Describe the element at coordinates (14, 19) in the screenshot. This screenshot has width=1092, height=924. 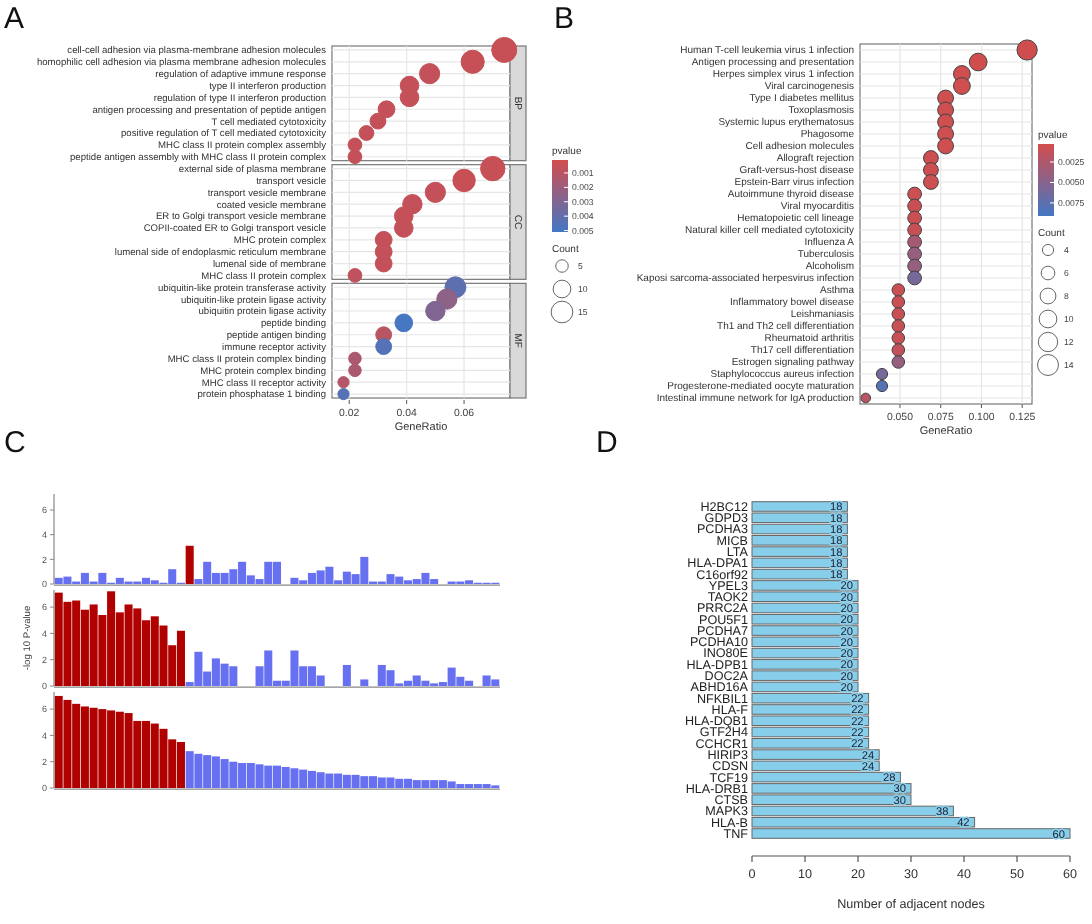
I see `text: A` at that location.